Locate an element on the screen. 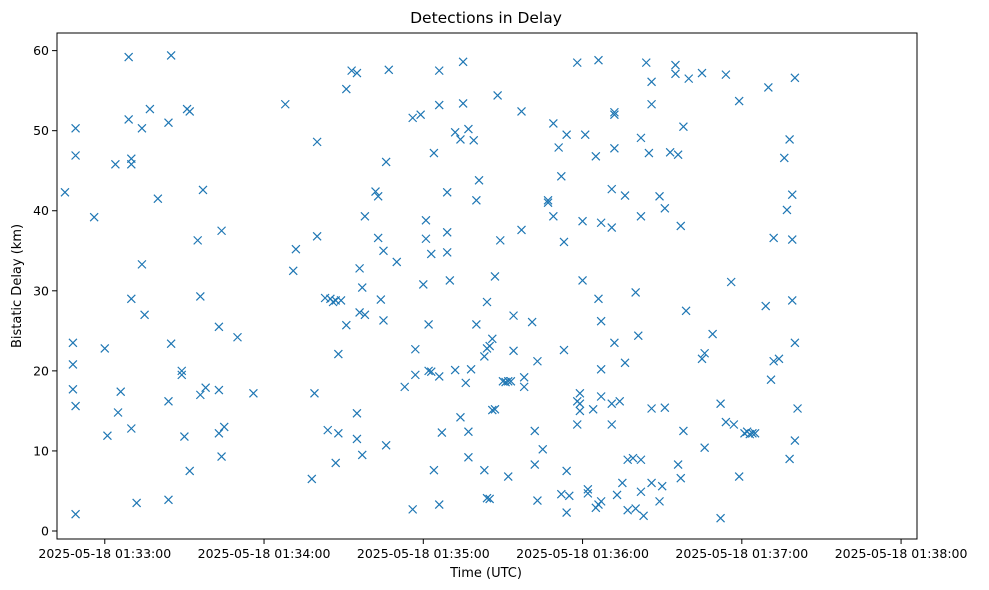 This screenshot has width=989, height=590. x-tick-label: 2025-05-18 01:33:00 is located at coordinates (104, 553).